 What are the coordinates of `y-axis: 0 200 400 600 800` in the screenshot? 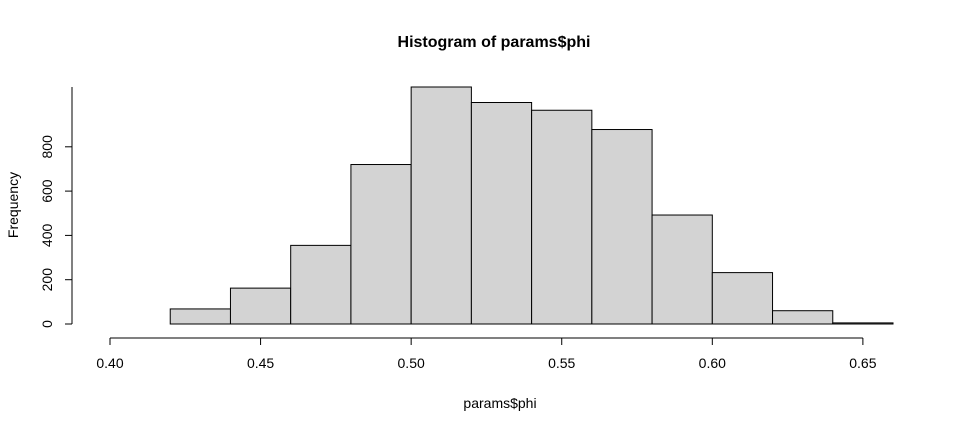 It's located at (56, 207).